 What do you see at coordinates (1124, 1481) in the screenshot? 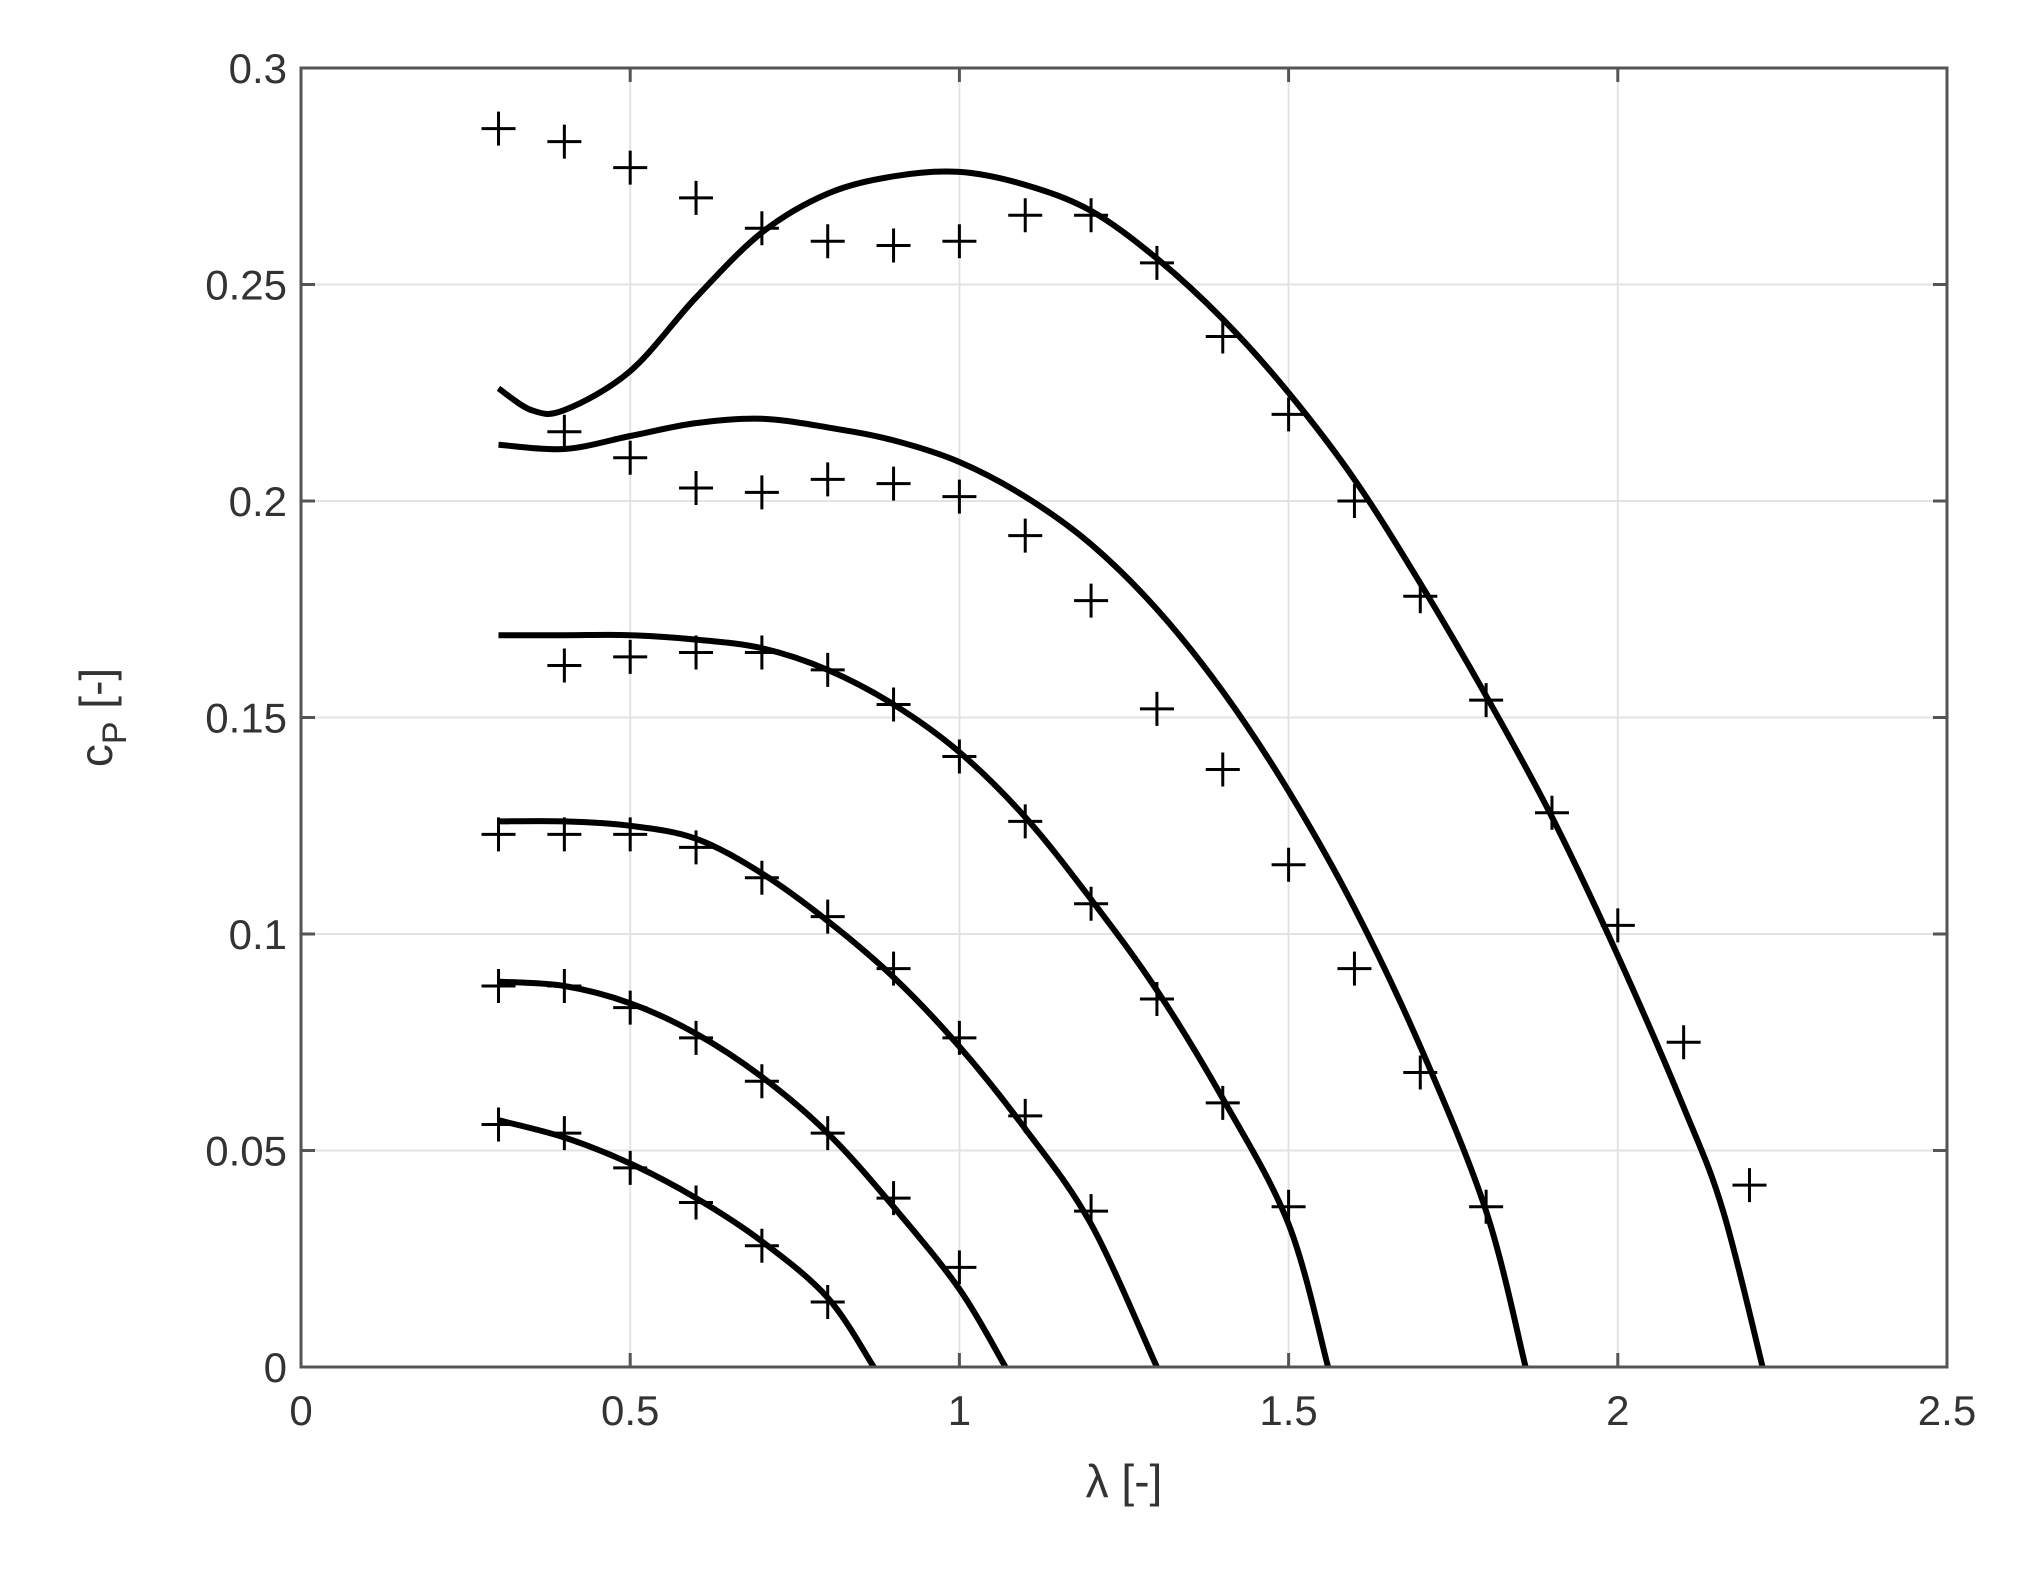
I see `x-axis-label: λ [-]` at bounding box center [1124, 1481].